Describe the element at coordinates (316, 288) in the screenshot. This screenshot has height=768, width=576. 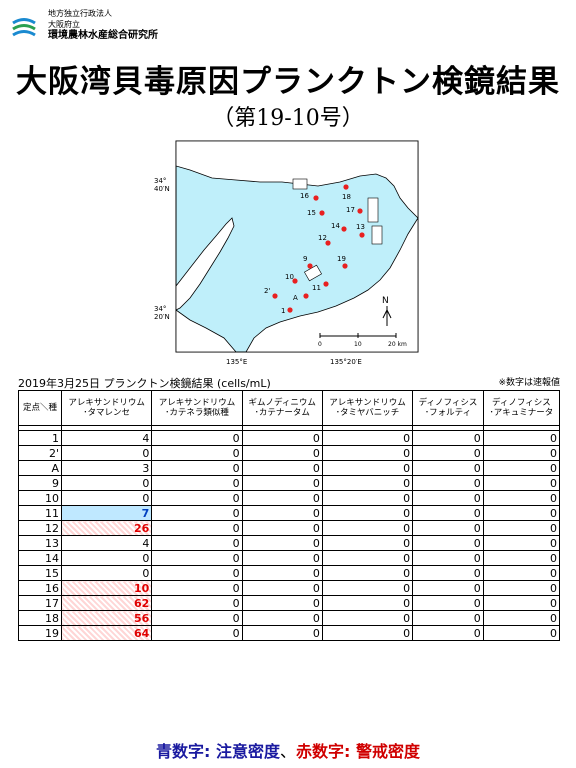
I see `station-label: 11` at that location.